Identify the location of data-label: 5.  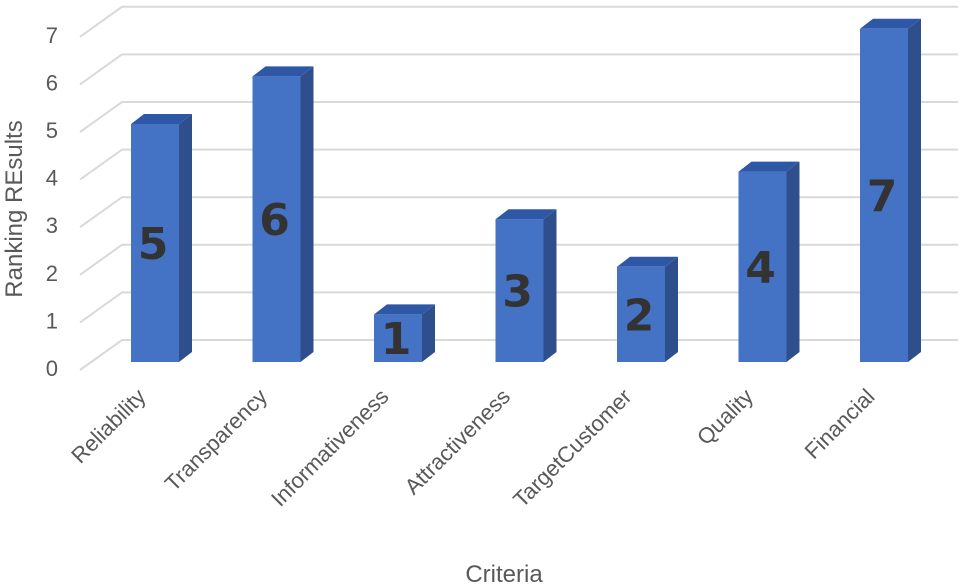
(153, 244).